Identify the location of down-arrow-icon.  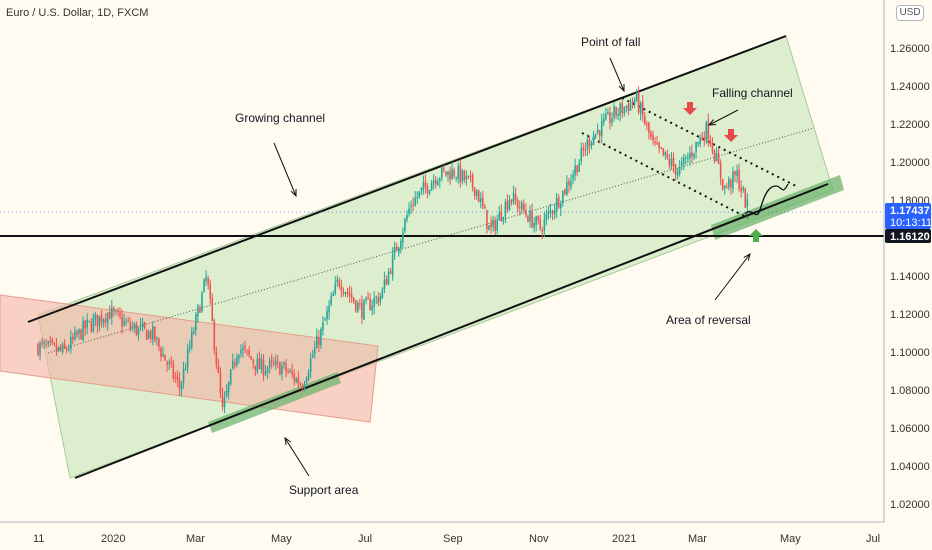
(690, 108).